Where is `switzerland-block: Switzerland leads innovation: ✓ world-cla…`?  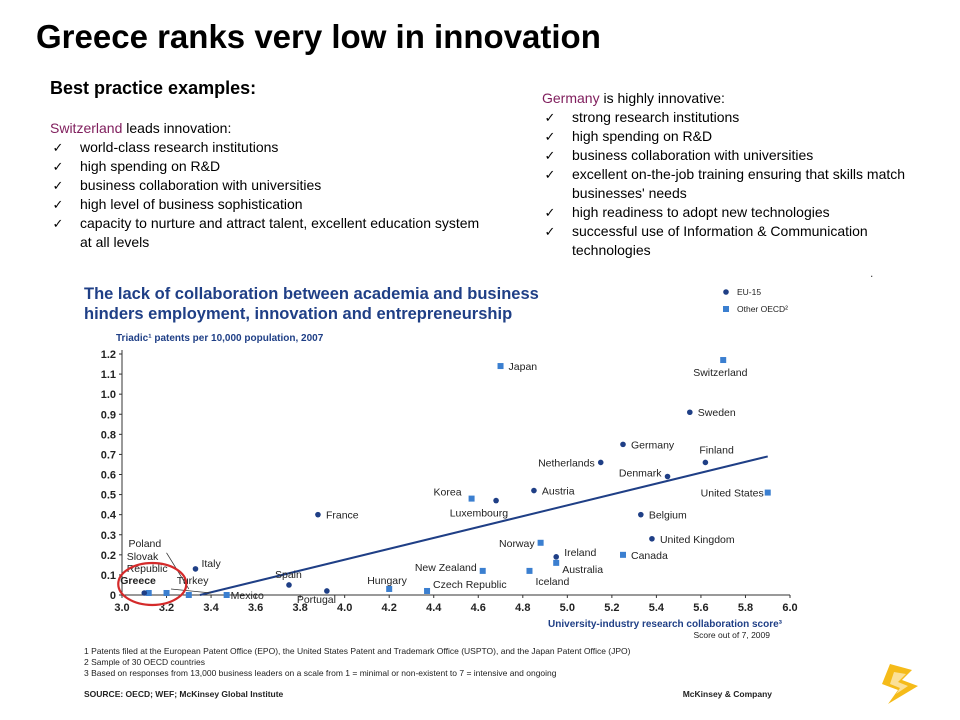 switzerland-block: Switzerland leads innovation: ✓ world-cla… is located at coordinates (270, 185).